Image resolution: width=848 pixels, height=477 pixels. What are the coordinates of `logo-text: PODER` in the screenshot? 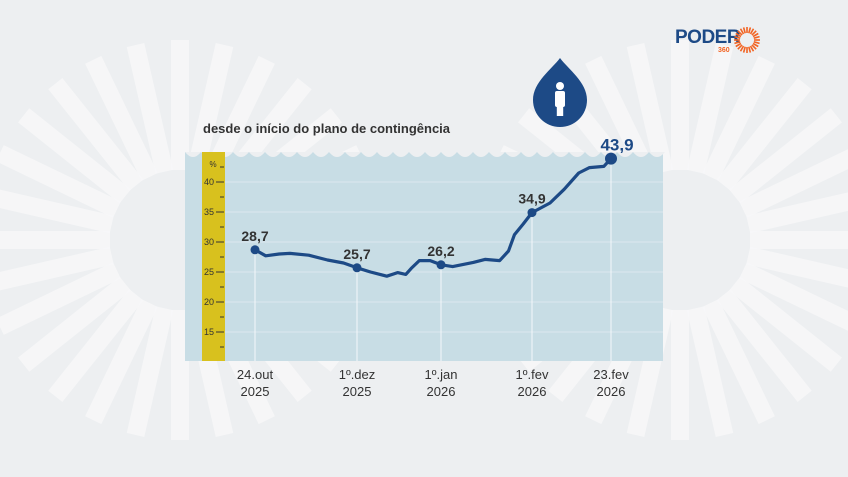 It's located at (708, 37).